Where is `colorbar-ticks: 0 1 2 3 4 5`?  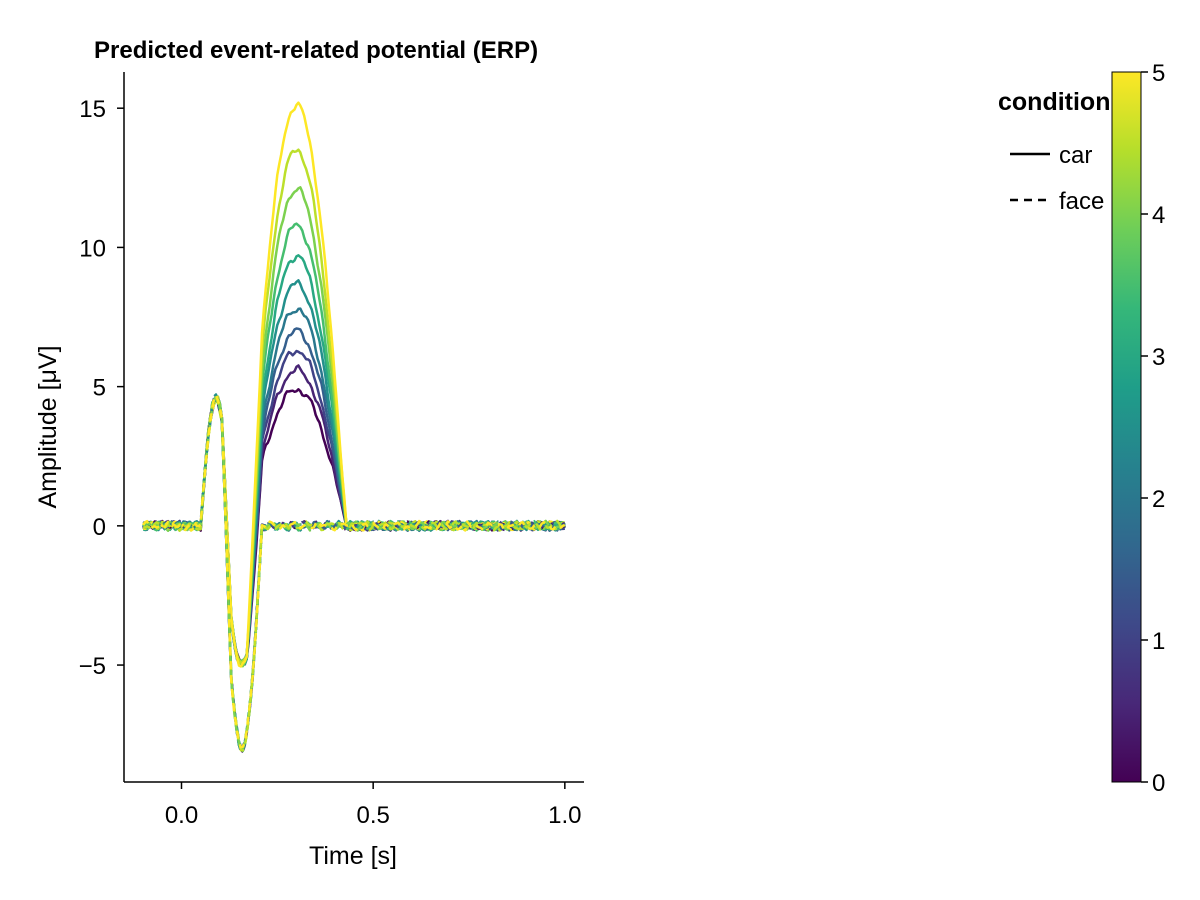
colorbar-ticks: 0 1 2 3 4 5 is located at coordinates (1153, 428).